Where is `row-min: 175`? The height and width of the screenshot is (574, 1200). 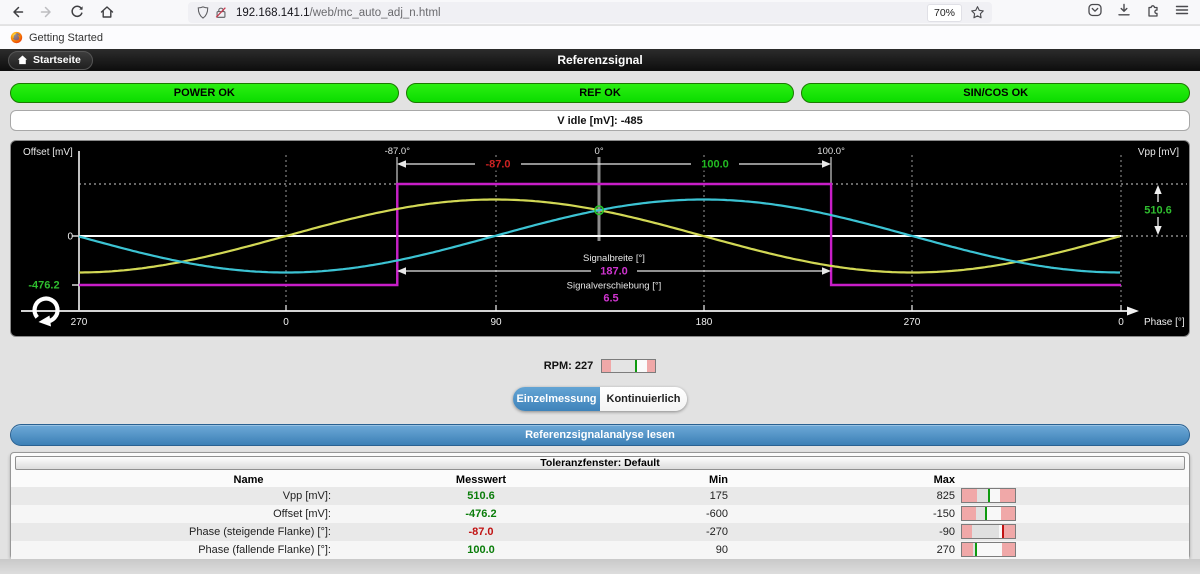 row-min: 175 is located at coordinates (718, 496).